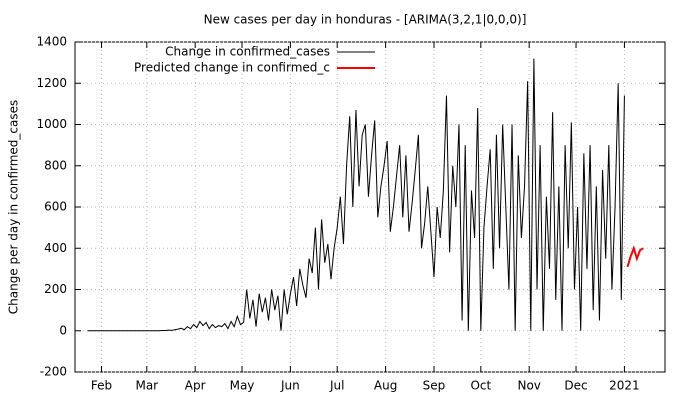 This screenshot has width=680, height=400. Describe the element at coordinates (247, 52) in the screenshot. I see `legend-label: Change in confirmed_cases` at that location.